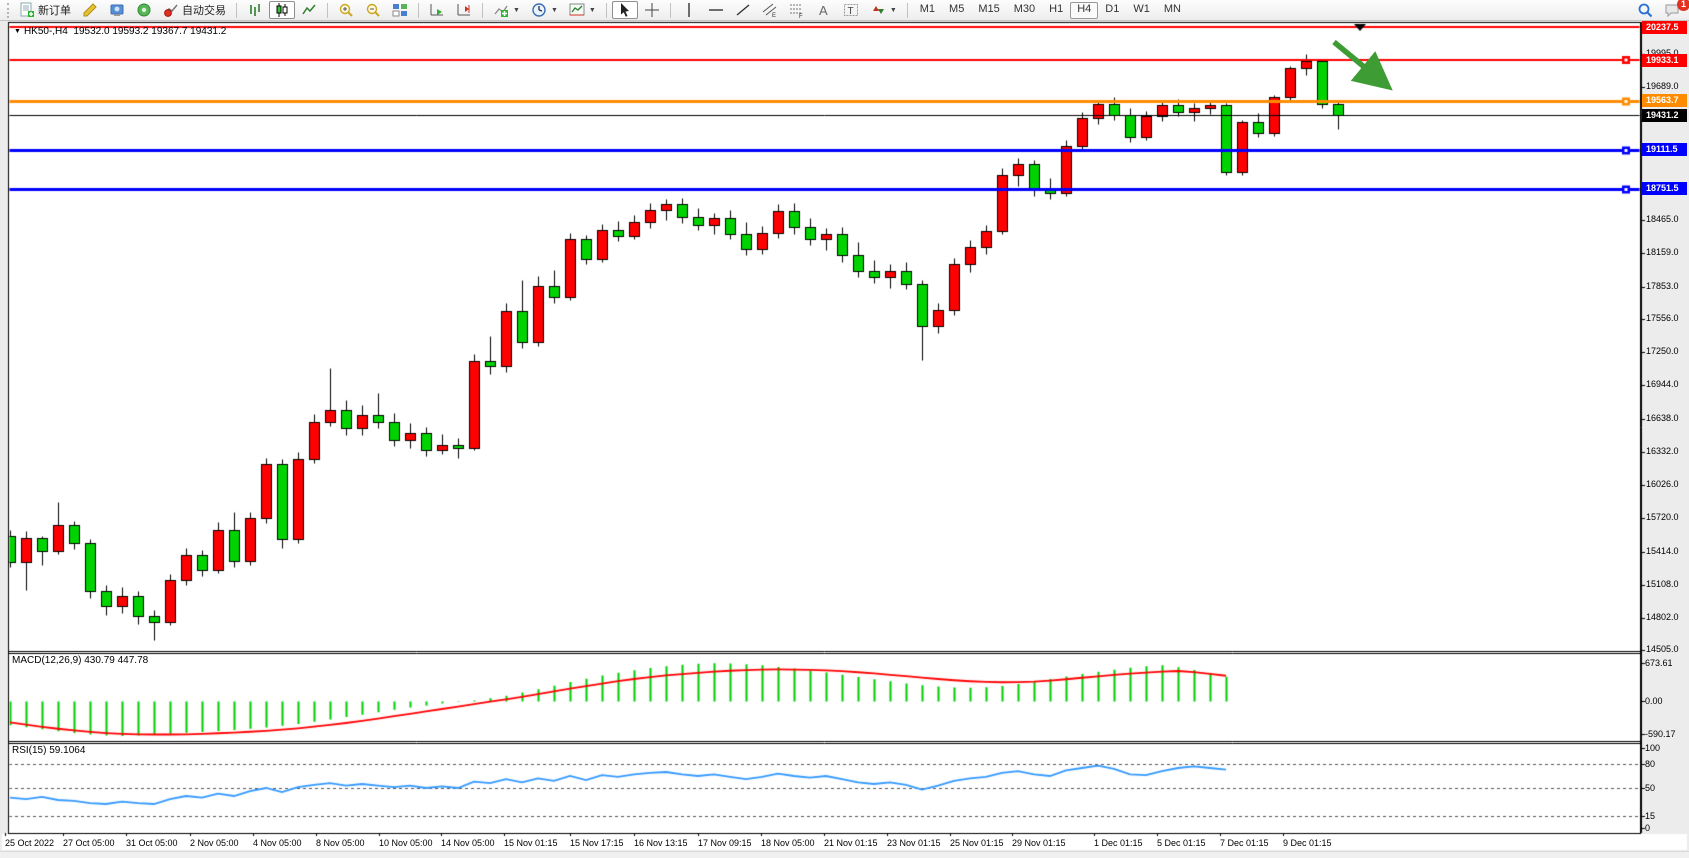 Image resolution: width=1689 pixels, height=858 pixels. I want to click on rsi-indicator-label: RSI(15) 59.1064, so click(48, 750).